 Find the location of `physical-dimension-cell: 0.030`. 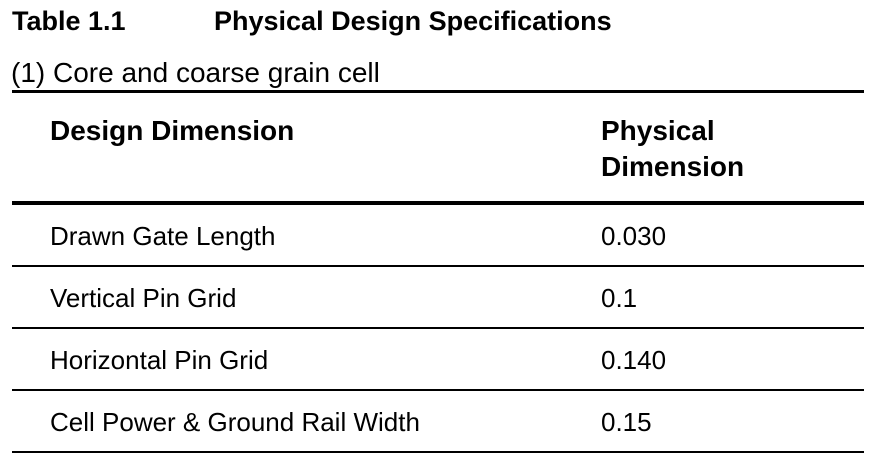

physical-dimension-cell: 0.030 is located at coordinates (634, 236).